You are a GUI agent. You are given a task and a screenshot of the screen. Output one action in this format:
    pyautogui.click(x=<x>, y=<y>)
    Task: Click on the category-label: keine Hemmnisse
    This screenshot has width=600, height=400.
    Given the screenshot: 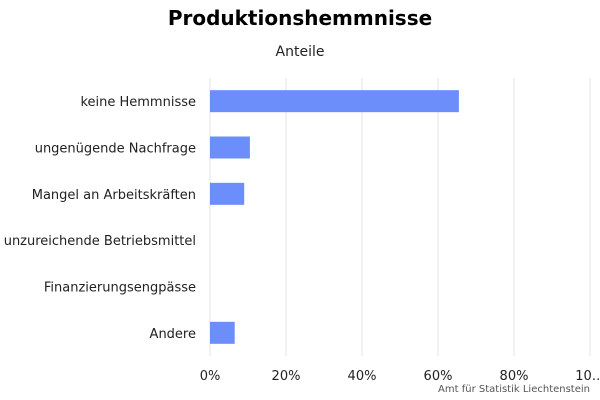 What is the action you would take?
    pyautogui.click(x=138, y=102)
    